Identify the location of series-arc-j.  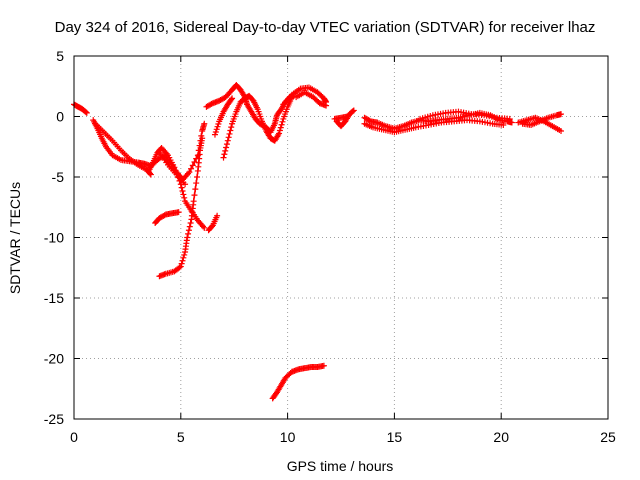
(223, 116).